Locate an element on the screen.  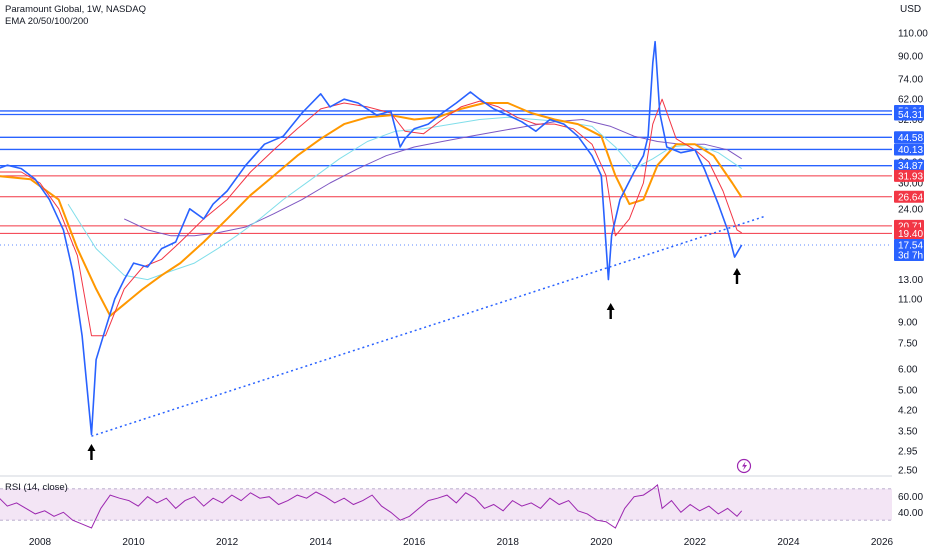
time-tick-label: 2012 is located at coordinates (227, 542).